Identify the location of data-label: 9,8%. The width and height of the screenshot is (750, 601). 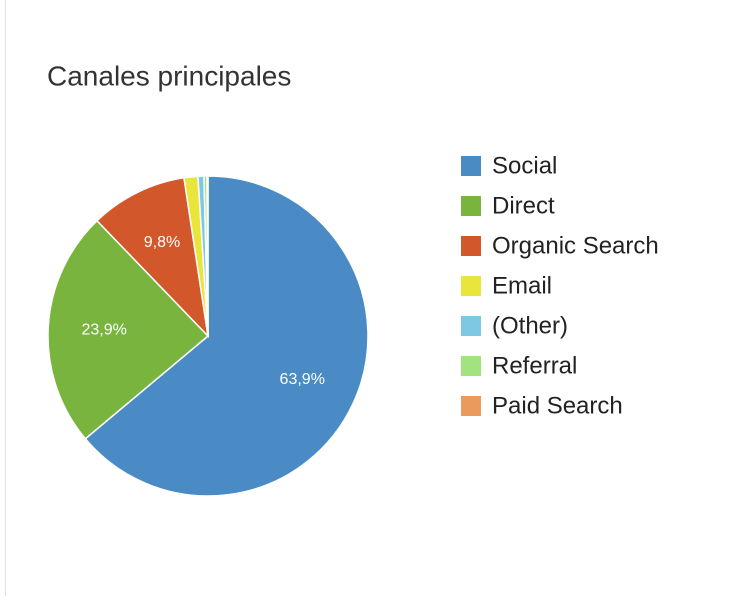
(162, 242).